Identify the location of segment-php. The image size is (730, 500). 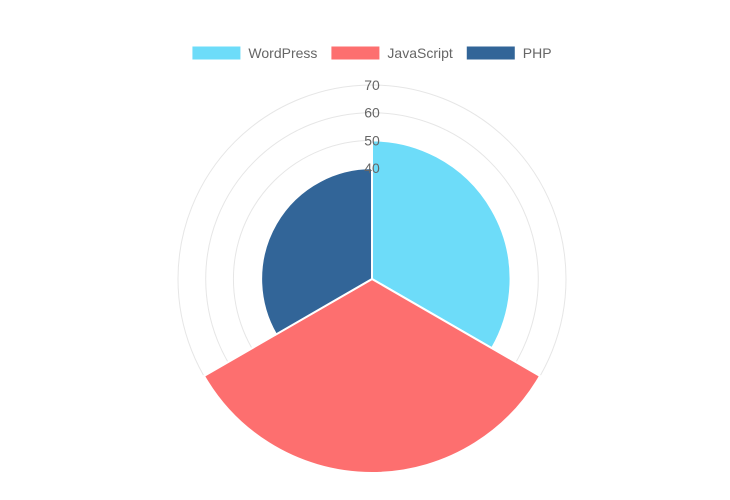
(316, 251).